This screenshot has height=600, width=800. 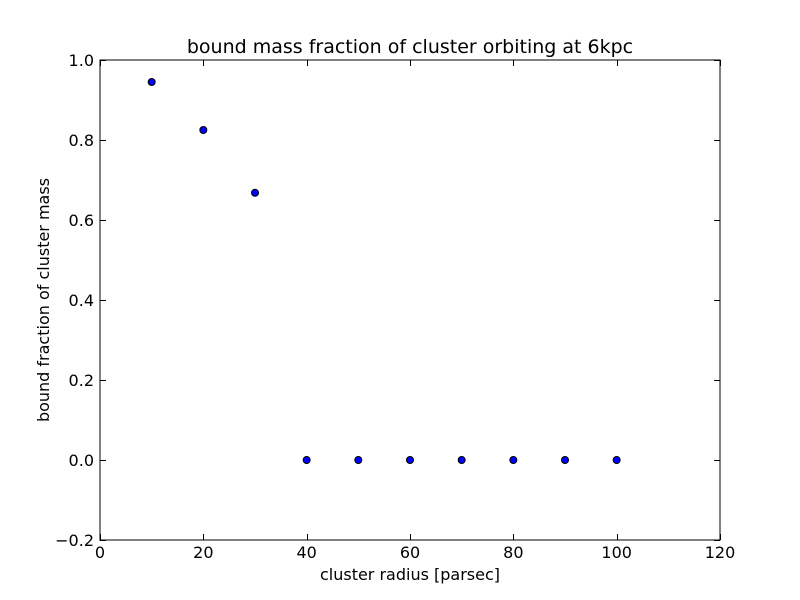 I want to click on y-tick-label: 1.0, so click(x=81, y=60).